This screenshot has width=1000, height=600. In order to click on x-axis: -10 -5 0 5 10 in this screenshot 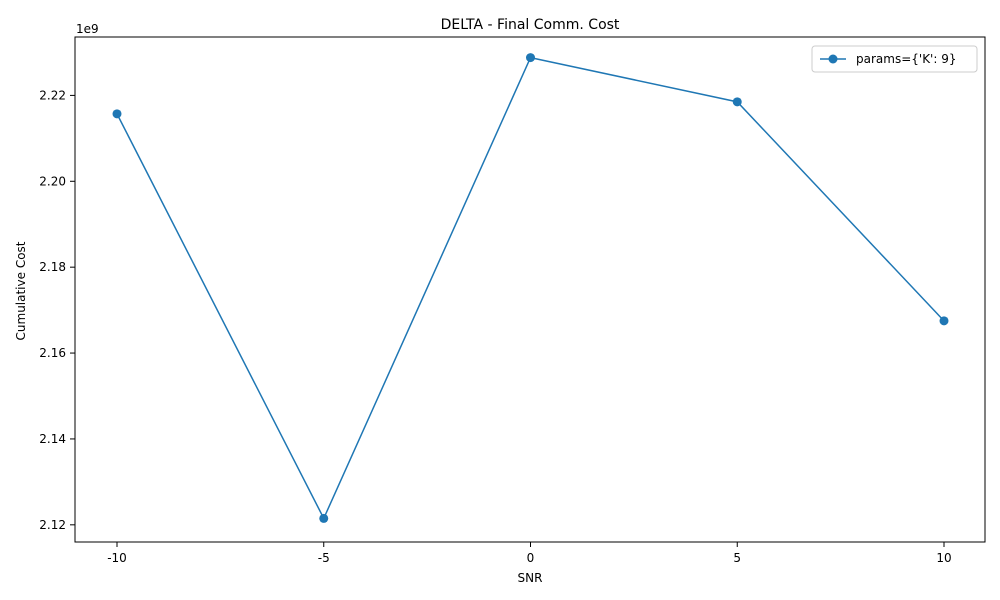, I will do `click(529, 553)`.